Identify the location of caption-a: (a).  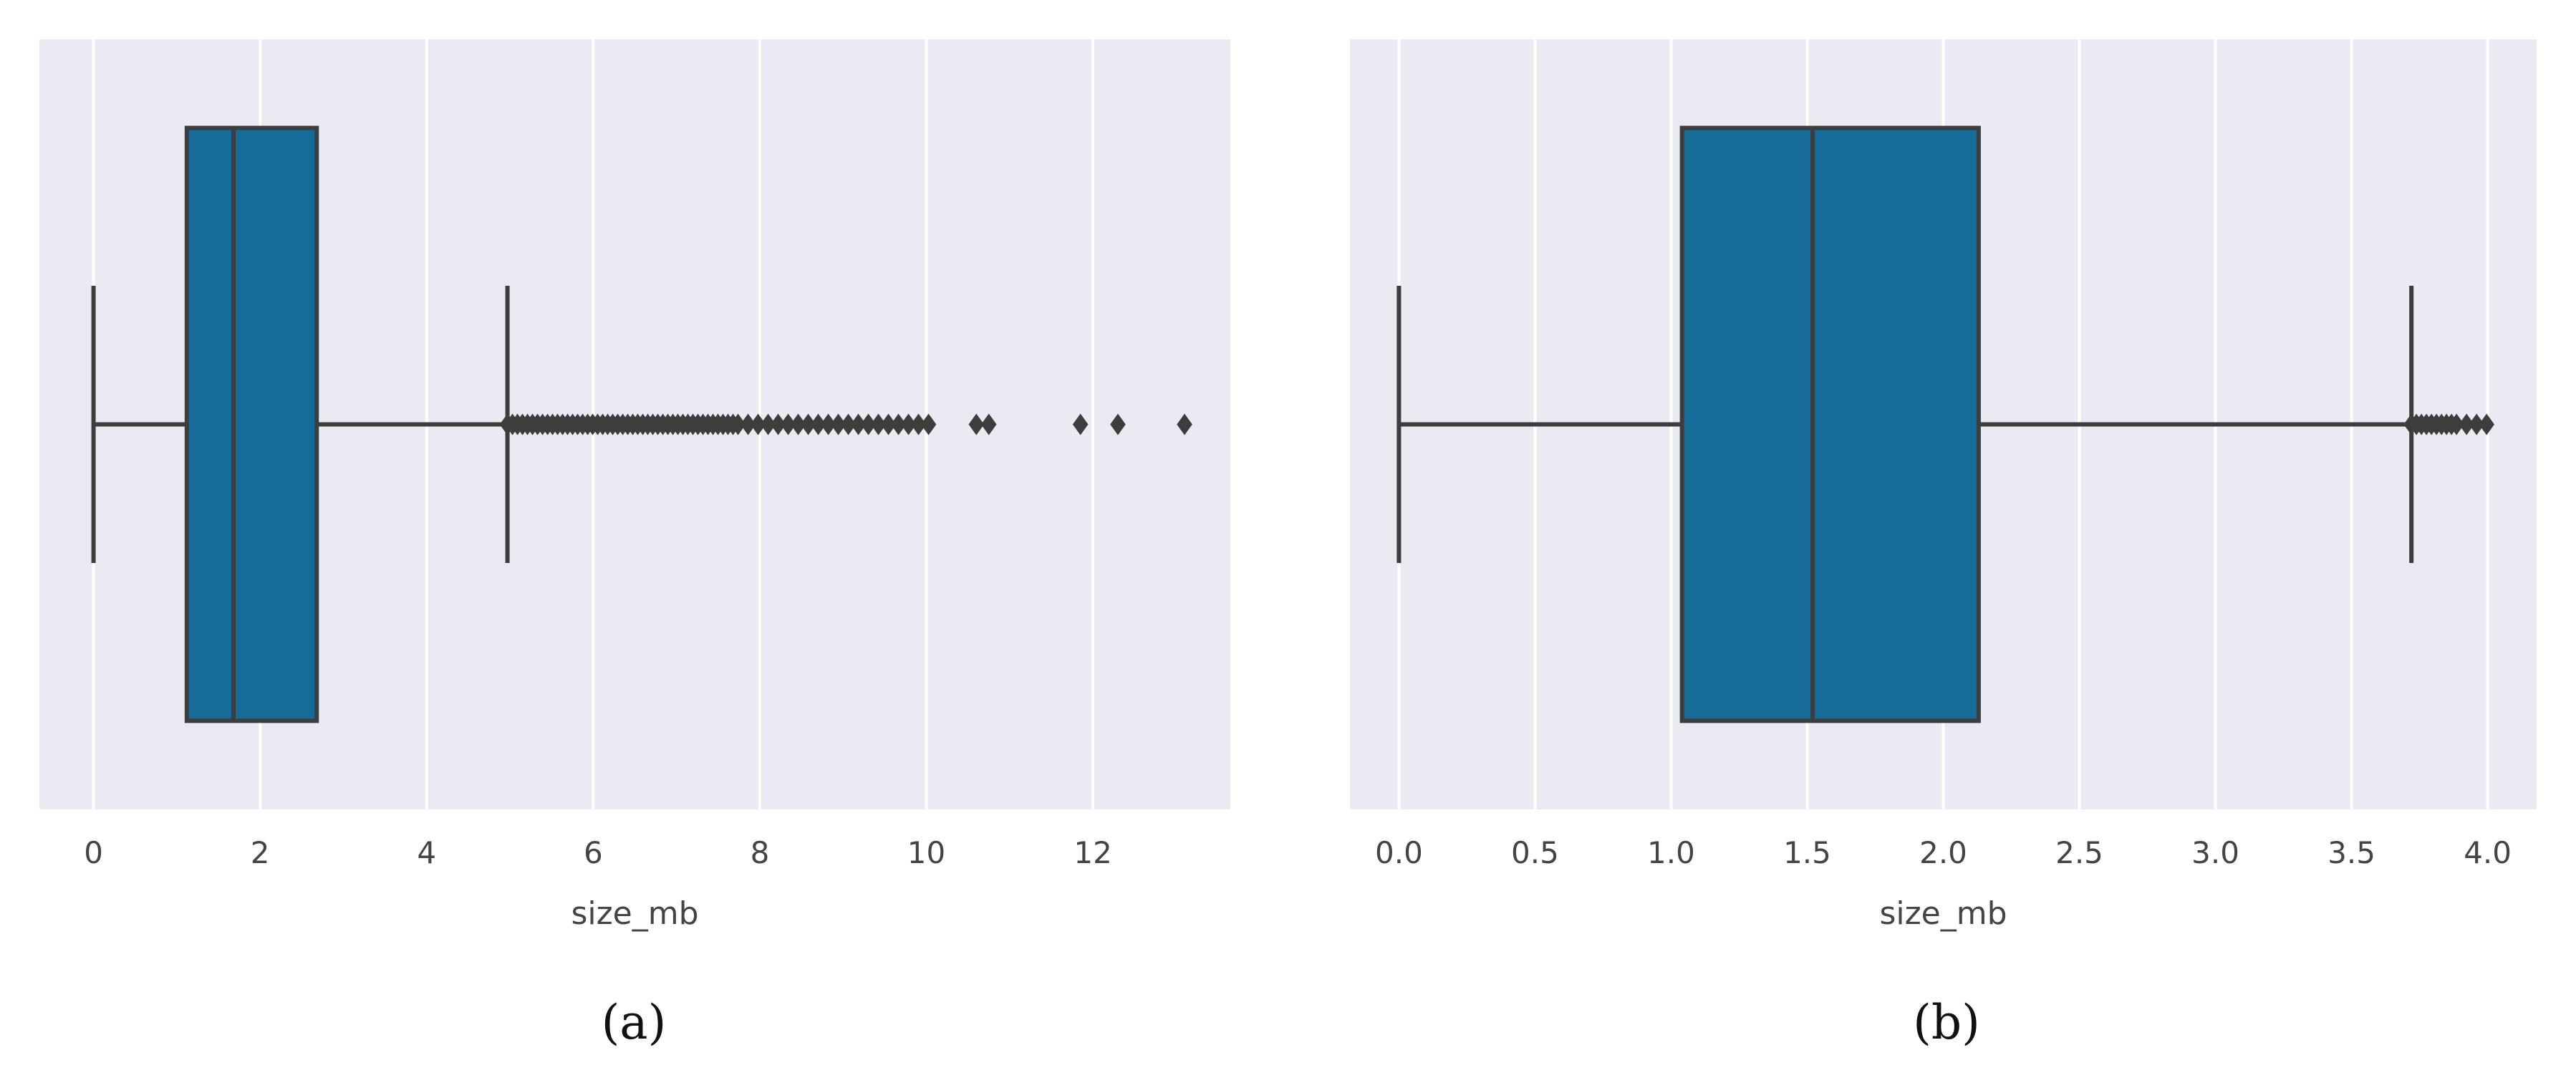
(634, 1022).